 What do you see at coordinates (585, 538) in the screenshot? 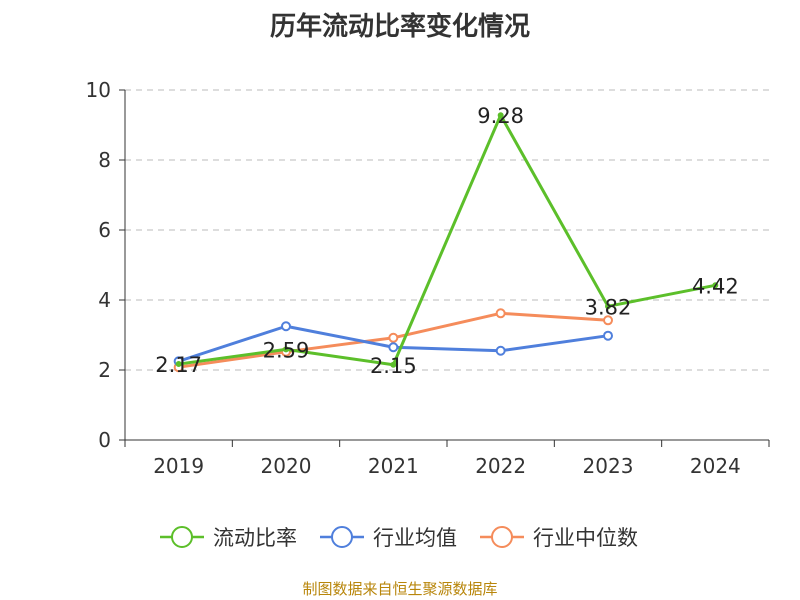
I see `legend-label: 行业中位数` at bounding box center [585, 538].